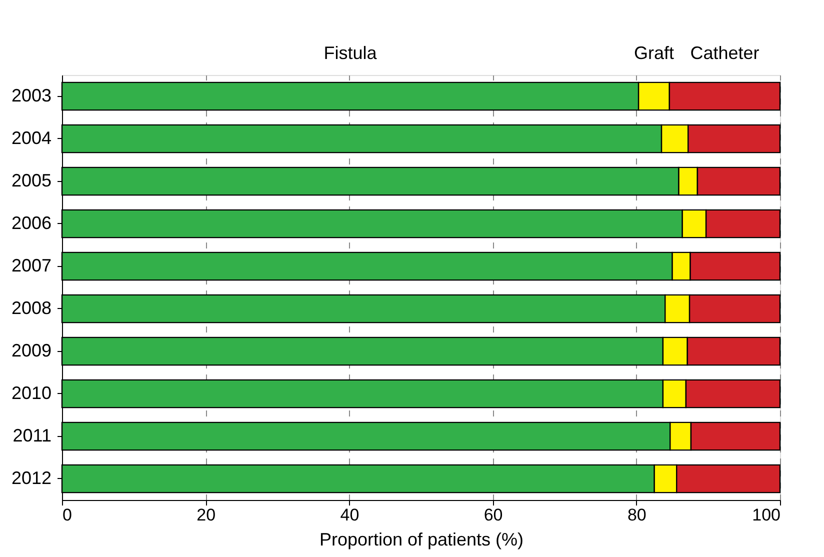  What do you see at coordinates (31, 308) in the screenshot?
I see `y-tick-label: 2008` at bounding box center [31, 308].